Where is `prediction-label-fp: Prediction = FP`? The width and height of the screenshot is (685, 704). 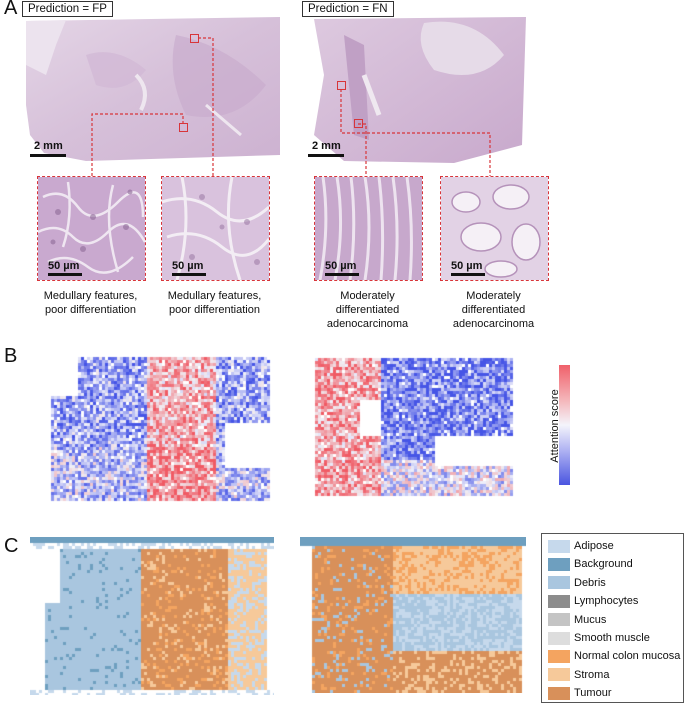
prediction-label-fp: Prediction = FP is located at coordinates (67, 9).